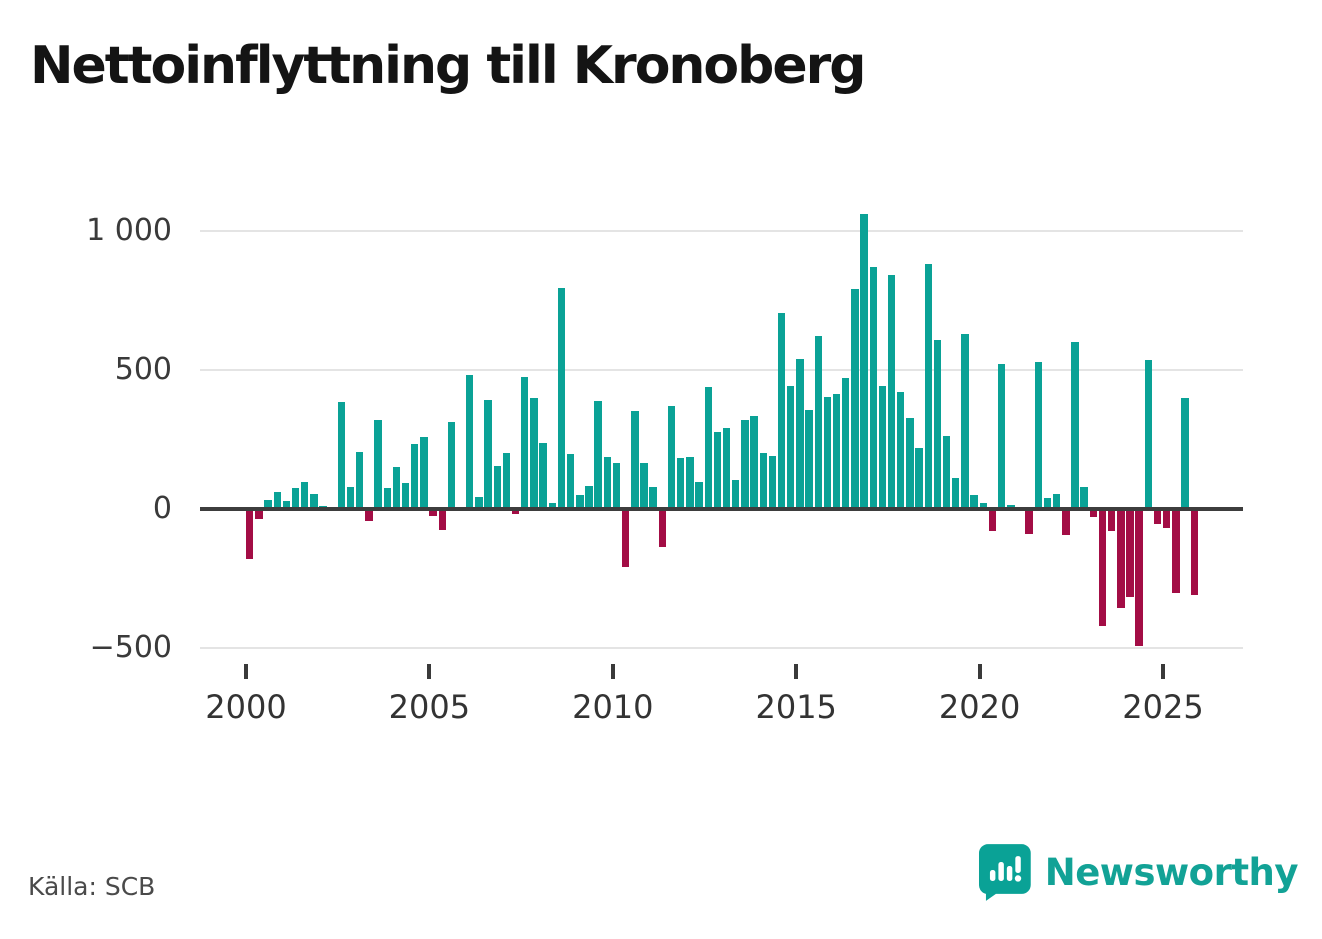 The height and width of the screenshot is (939, 1322). Describe the element at coordinates (644, 486) in the screenshot. I see `bar-2010-Q4` at that location.